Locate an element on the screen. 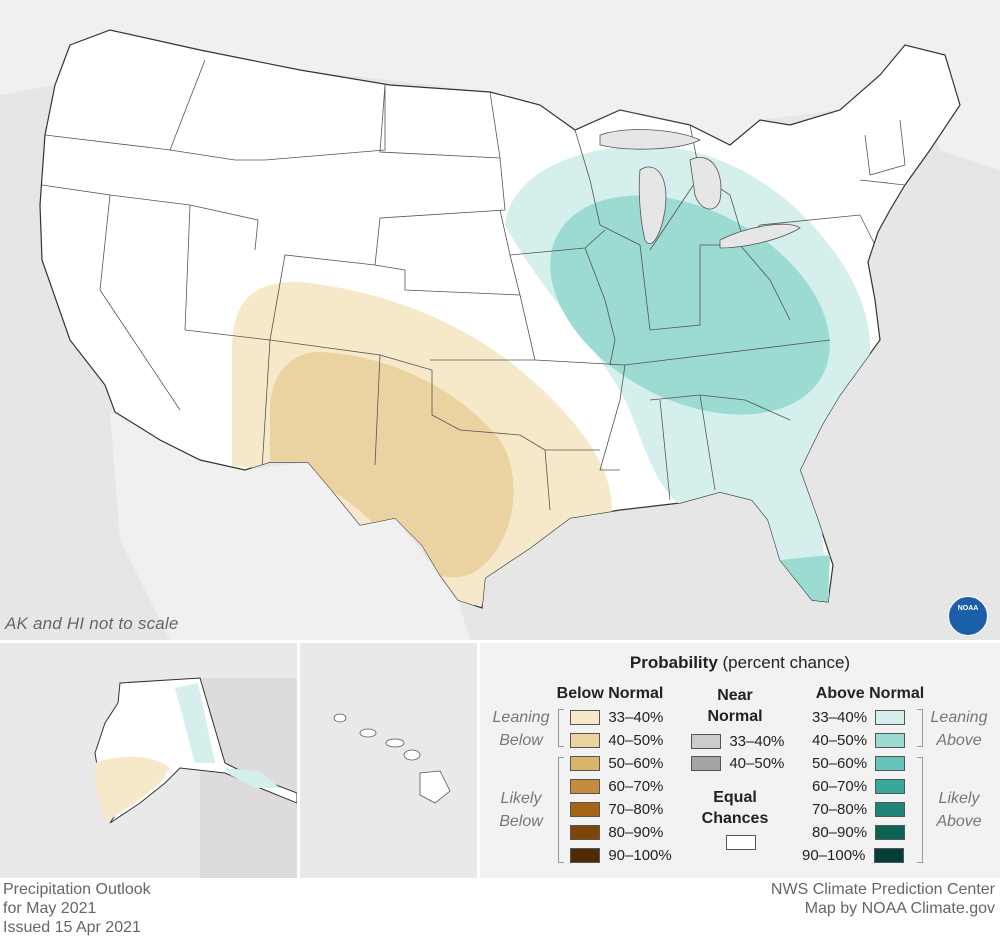 This screenshot has height=938, width=1000. above-row: 60–70% is located at coordinates (858, 786).